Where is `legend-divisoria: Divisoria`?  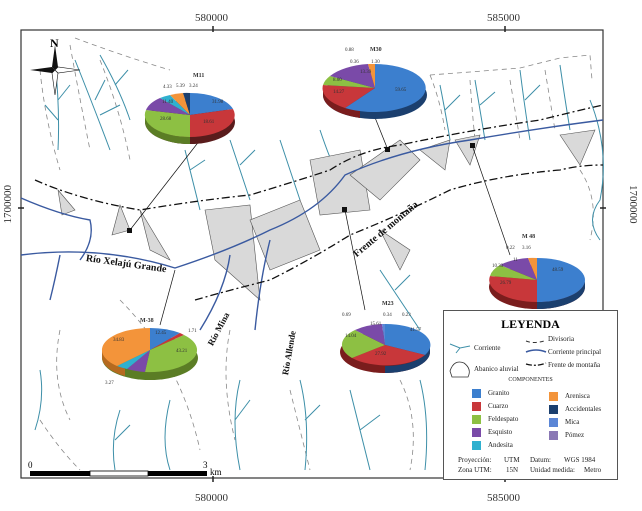 legend-divisoria: Divisoria is located at coordinates (561, 339).